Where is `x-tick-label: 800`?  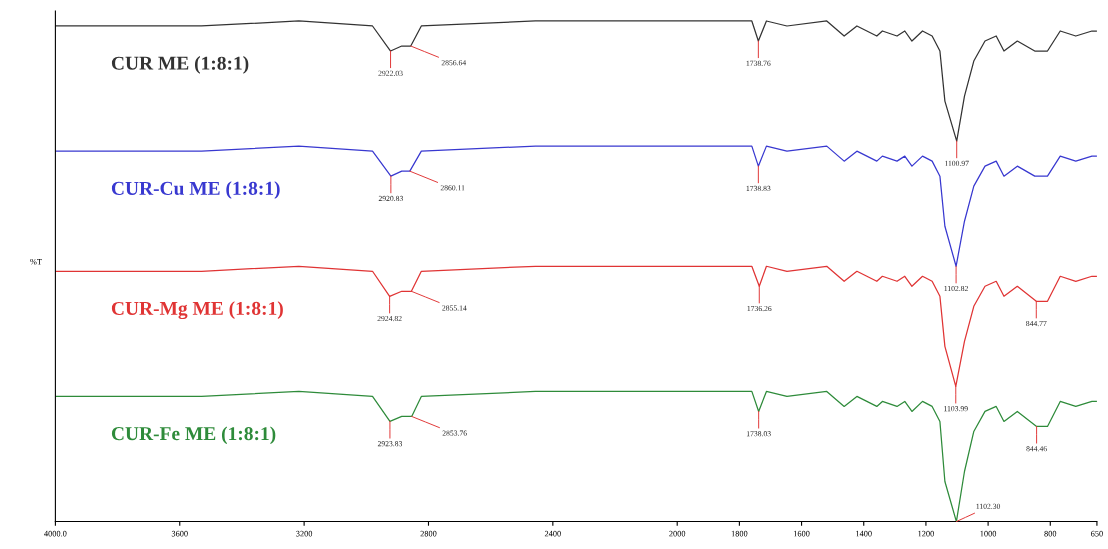
x-tick-label: 800 is located at coordinates (1050, 533).